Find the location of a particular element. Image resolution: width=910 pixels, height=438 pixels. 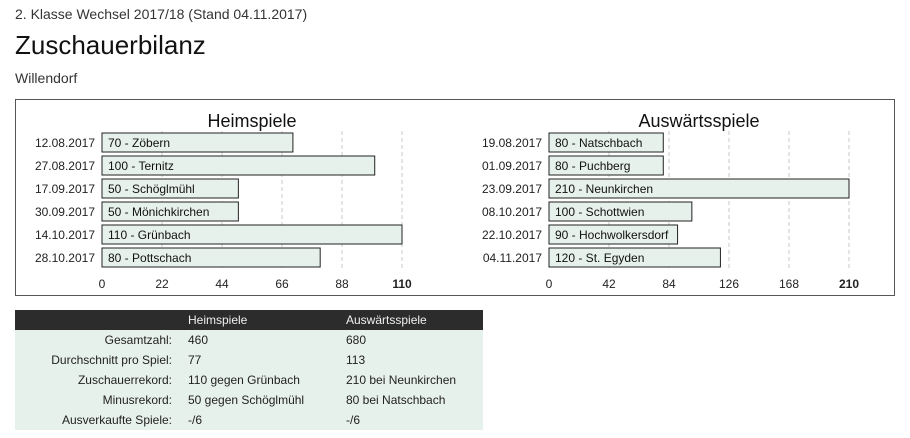

bar-label-away: 100 - Schottwien is located at coordinates (599, 212).